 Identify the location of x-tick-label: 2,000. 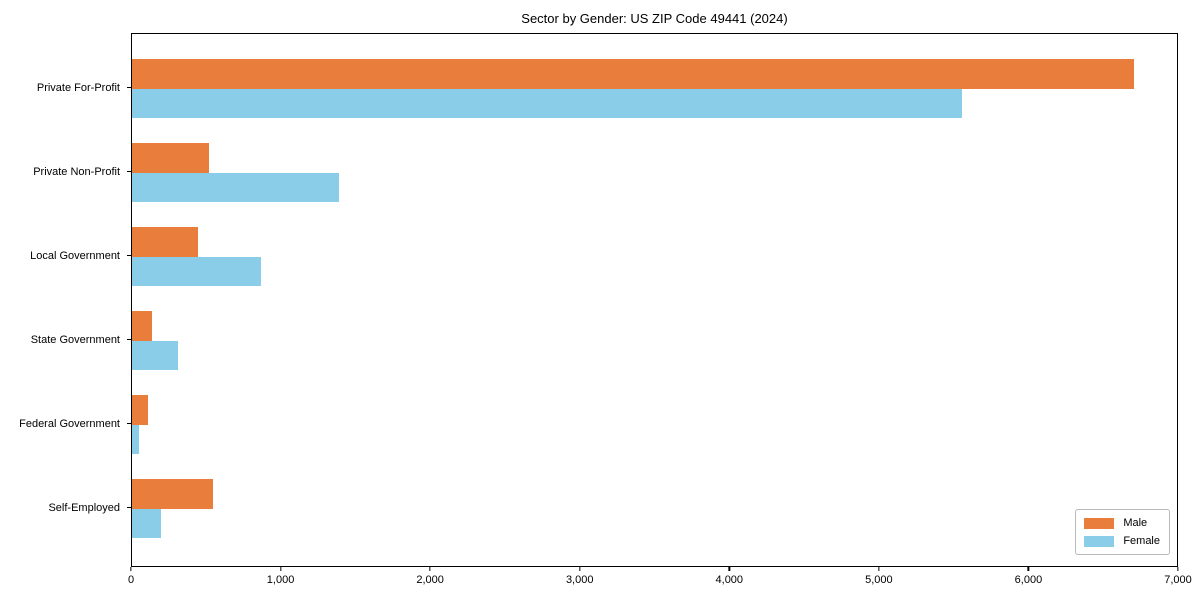
(430, 580).